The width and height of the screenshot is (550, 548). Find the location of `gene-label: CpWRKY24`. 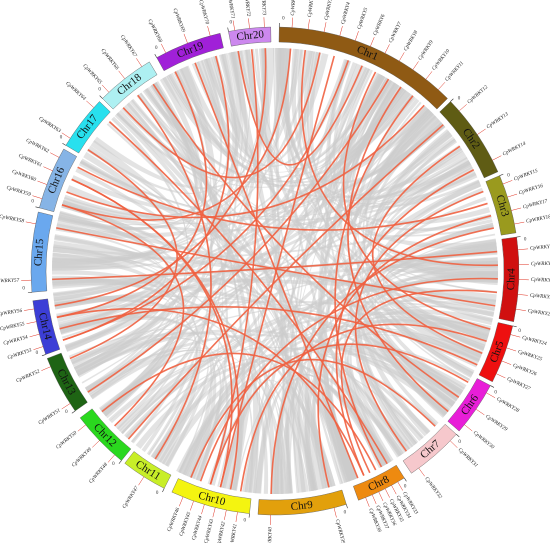

gene-label: CpWRKY24 is located at coordinates (534, 340).